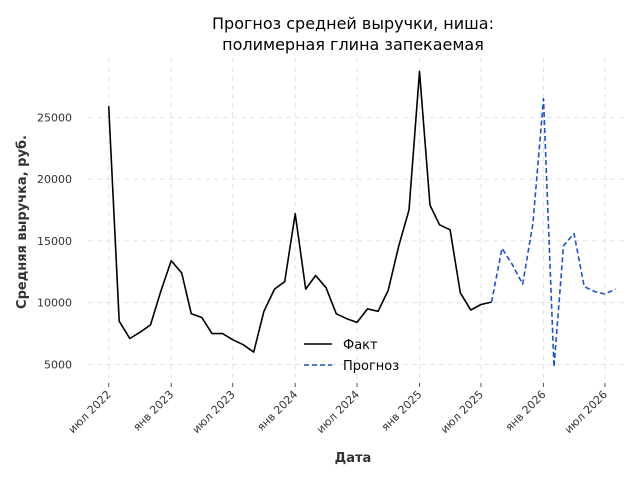 The image size is (640, 480). Describe the element at coordinates (54, 241) in the screenshot. I see `y-tick-label: 15000` at that location.